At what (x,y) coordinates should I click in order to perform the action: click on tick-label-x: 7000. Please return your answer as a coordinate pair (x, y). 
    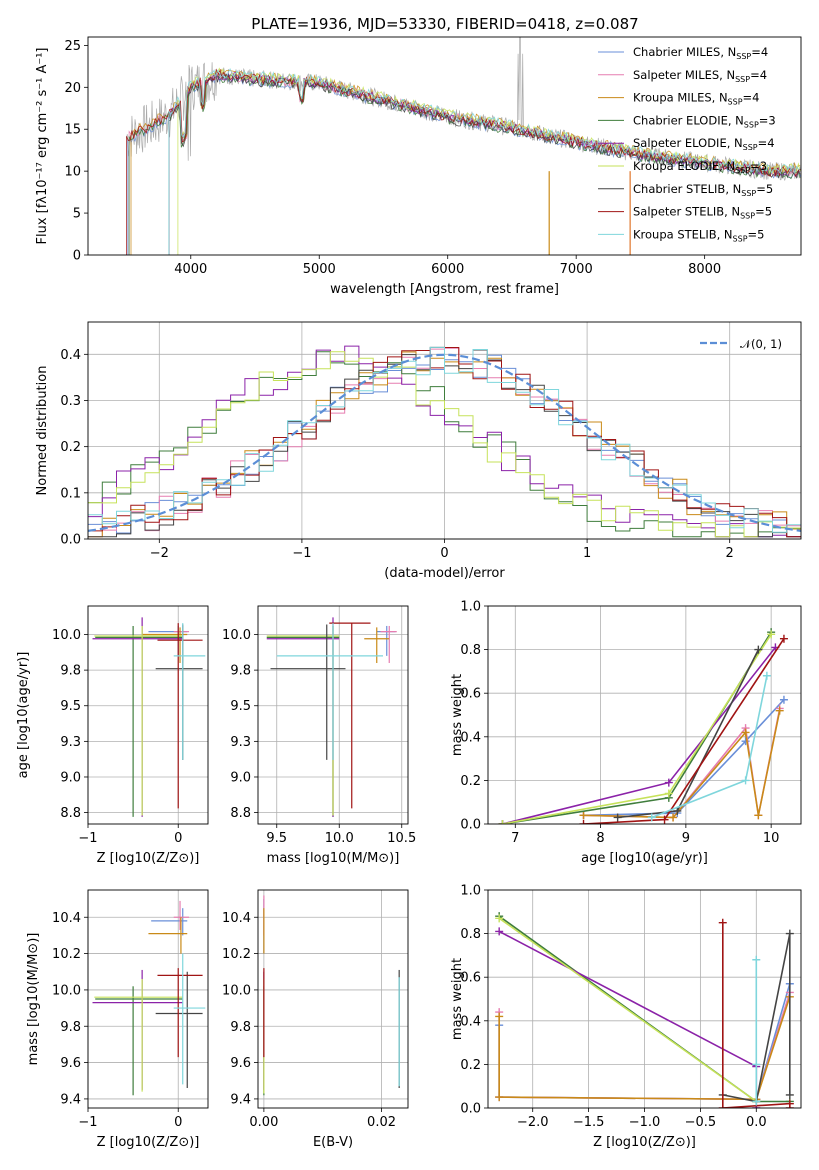
    Looking at the image, I should click on (576, 269).